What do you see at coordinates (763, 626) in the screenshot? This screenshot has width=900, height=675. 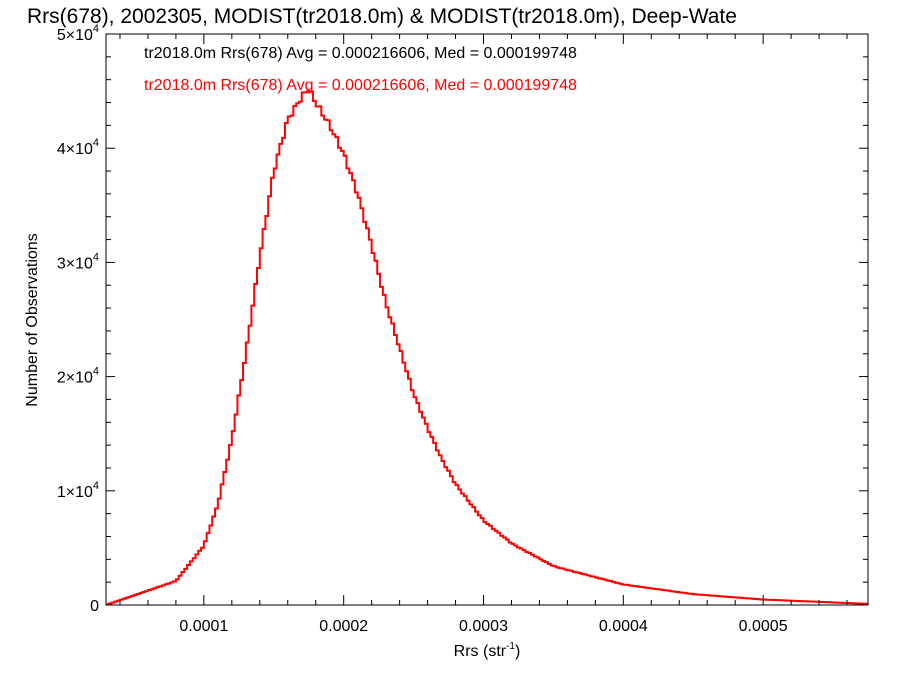 I see `x-tick-label: 0.0005` at bounding box center [763, 626].